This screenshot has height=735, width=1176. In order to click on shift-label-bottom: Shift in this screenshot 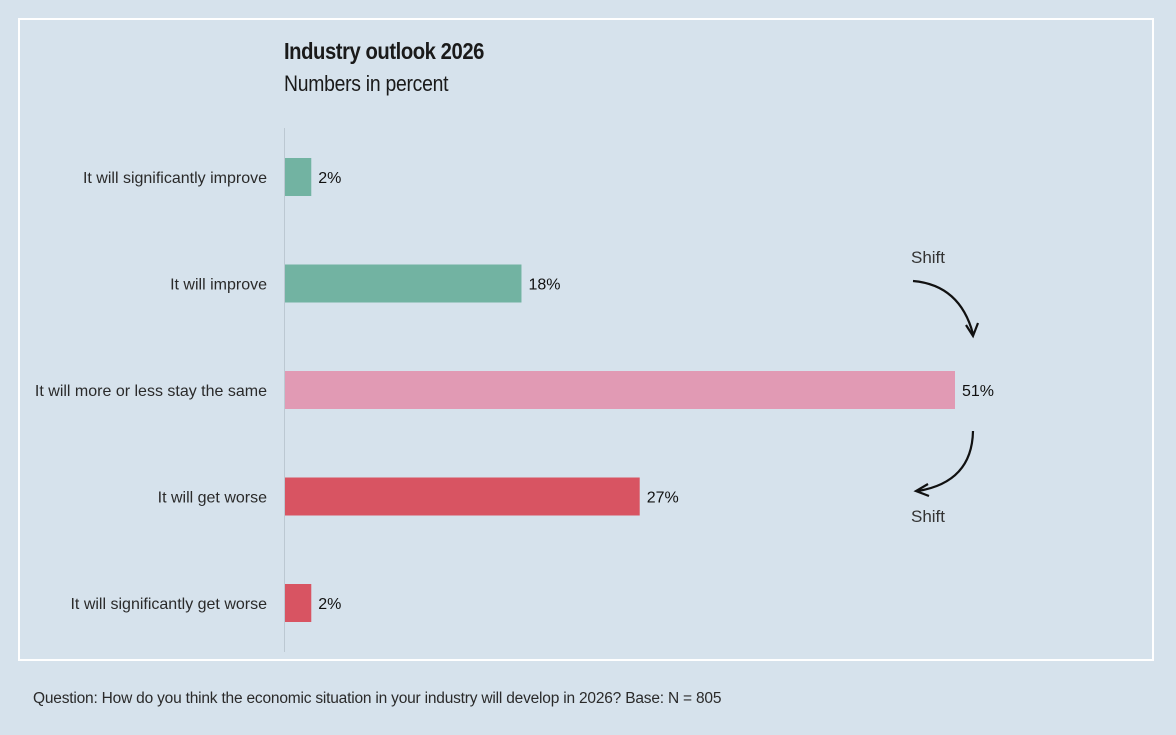, I will do `click(928, 516)`.